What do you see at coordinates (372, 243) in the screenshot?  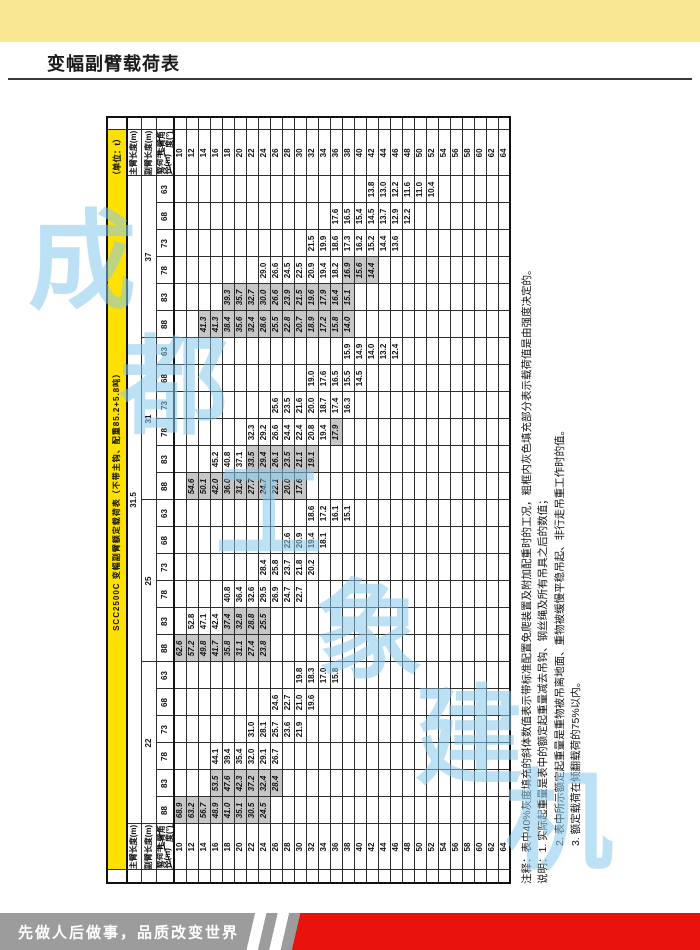 I see `load-cell: 15.2` at bounding box center [372, 243].